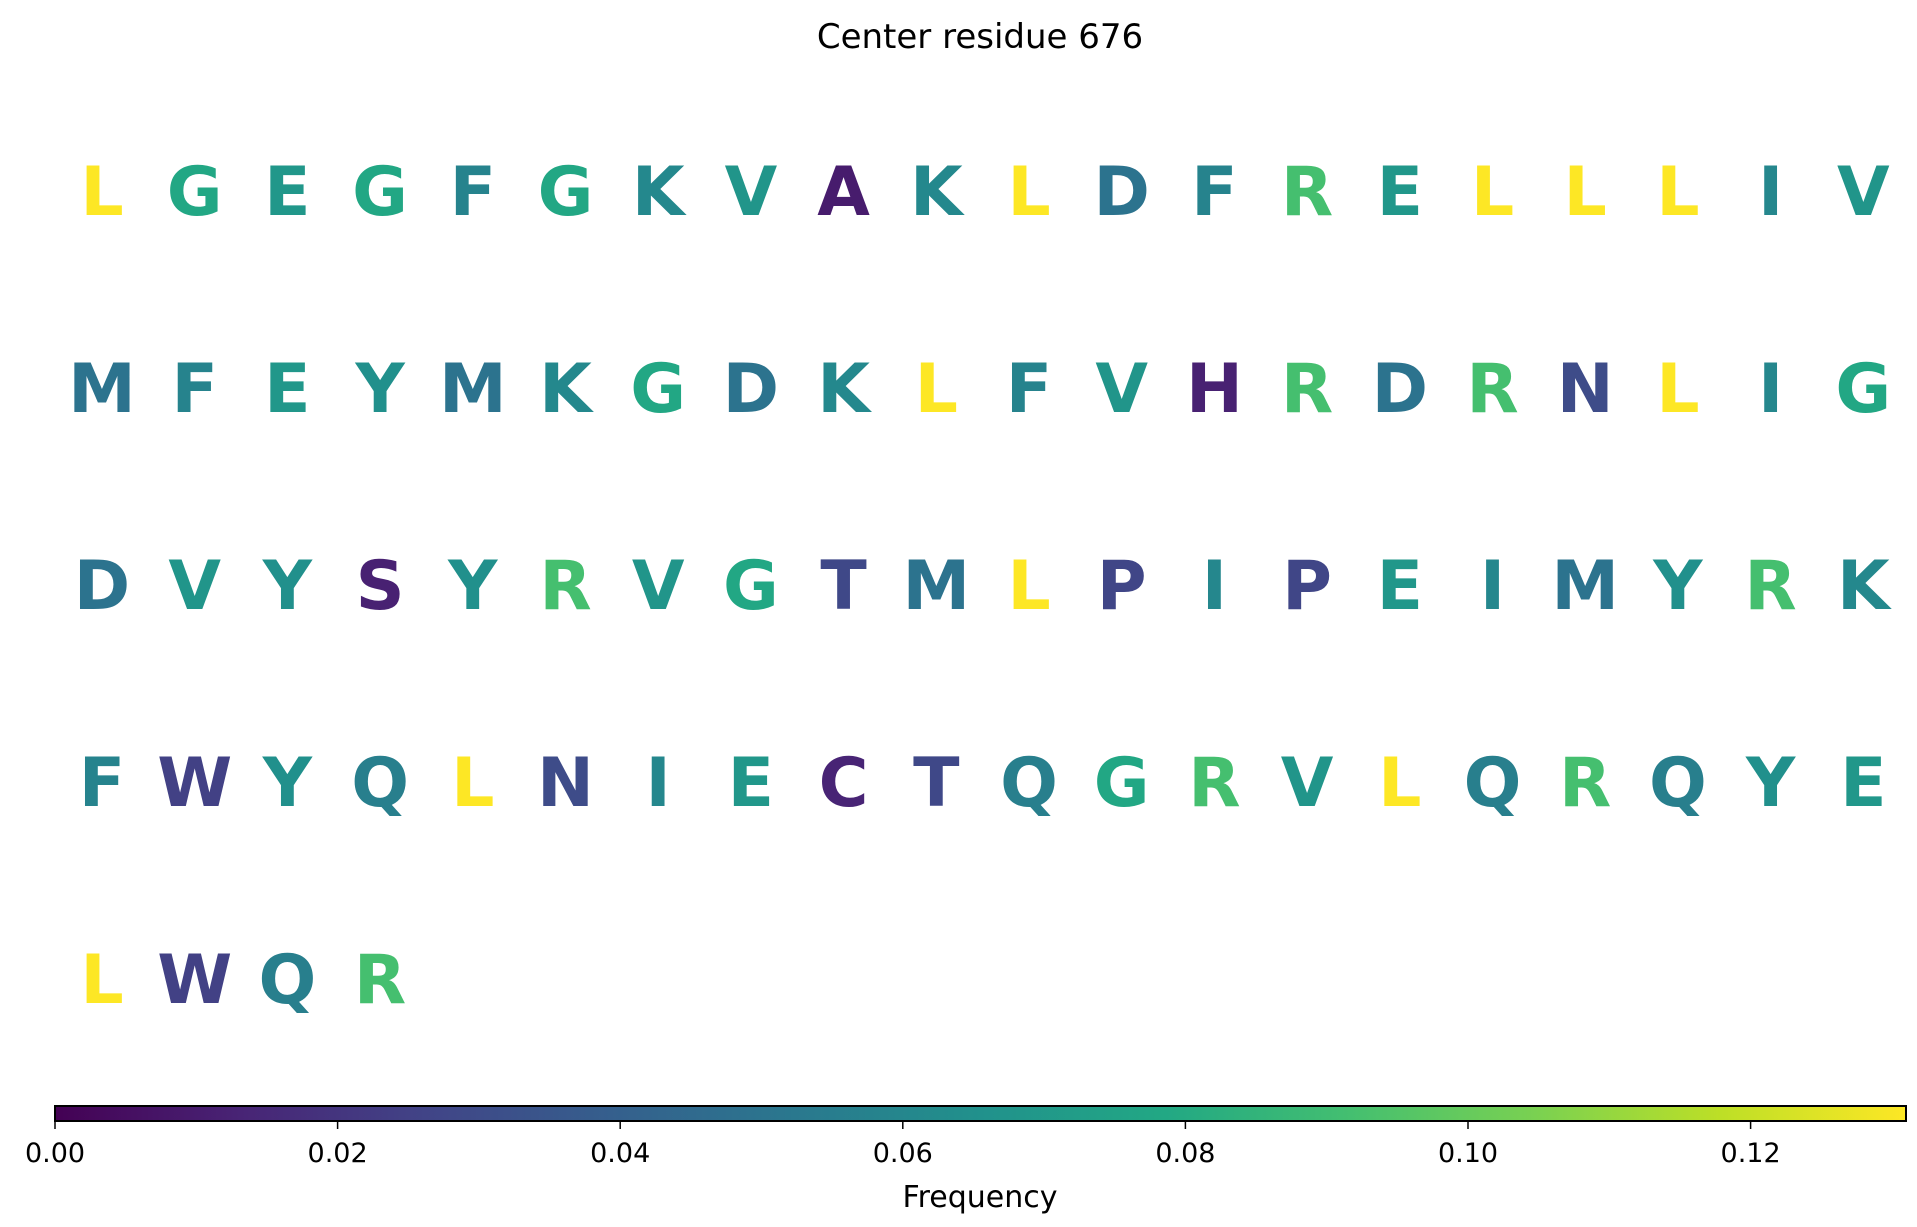 The height and width of the screenshot is (1227, 1917). Describe the element at coordinates (844, 783) in the screenshot. I see `residue-letter: C` at that location.